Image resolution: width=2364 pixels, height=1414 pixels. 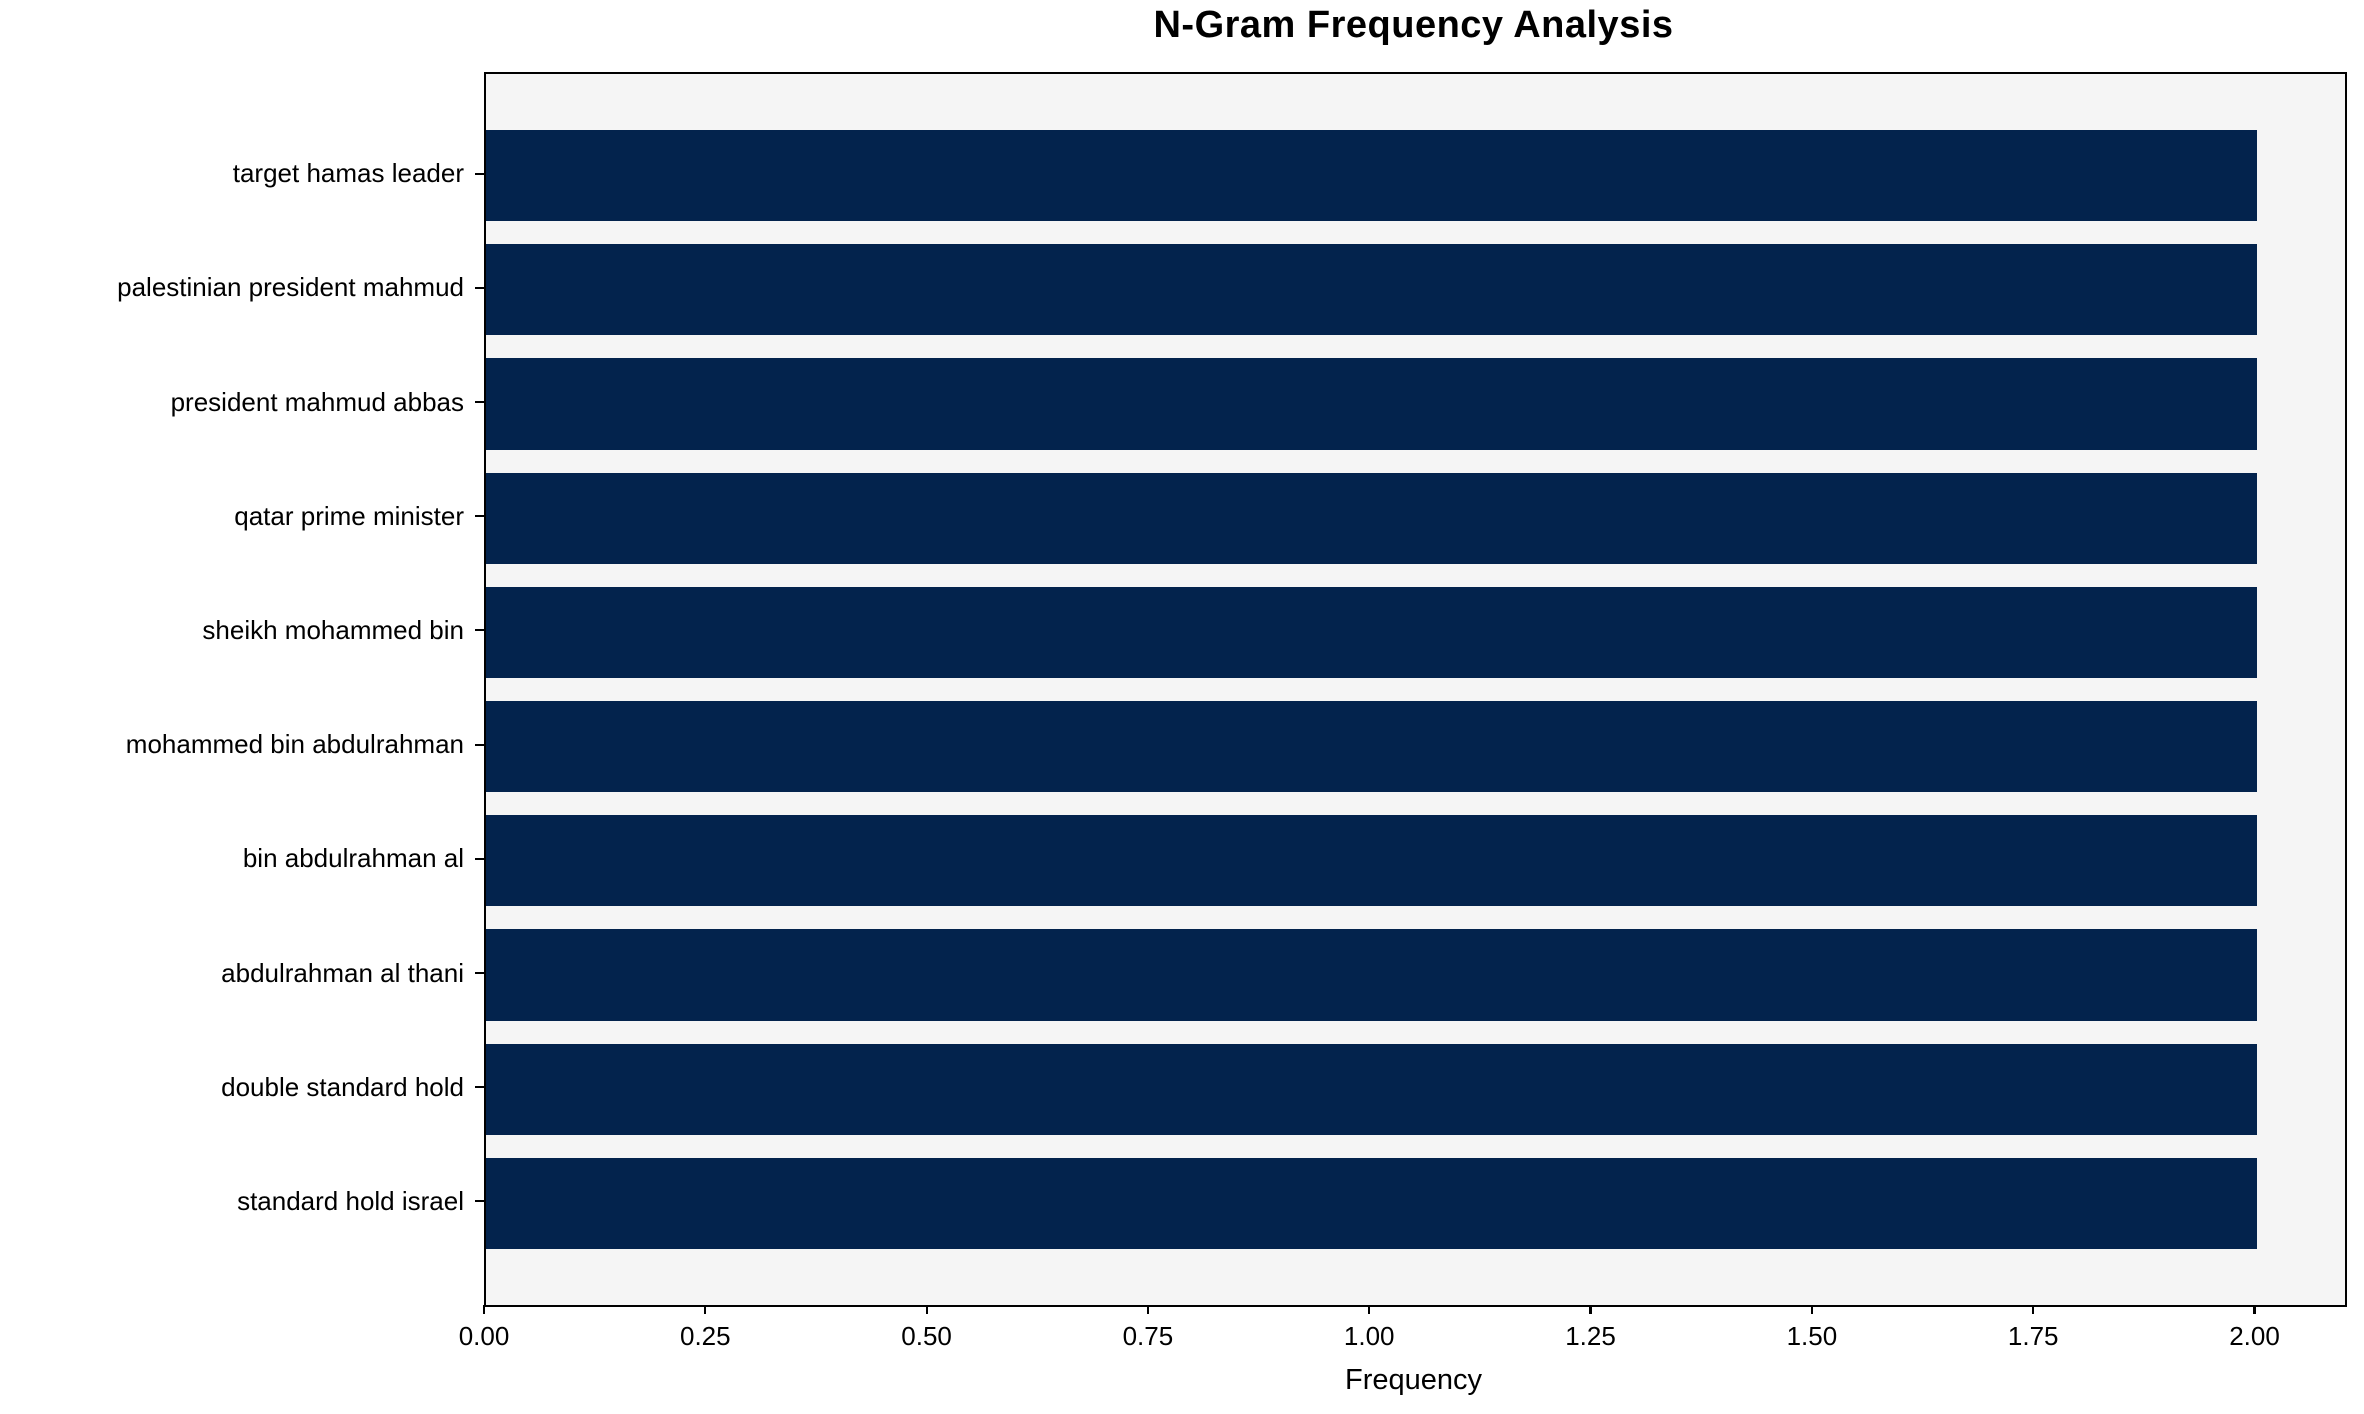 I want to click on x-tick-label: 0.50, so click(x=926, y=1336).